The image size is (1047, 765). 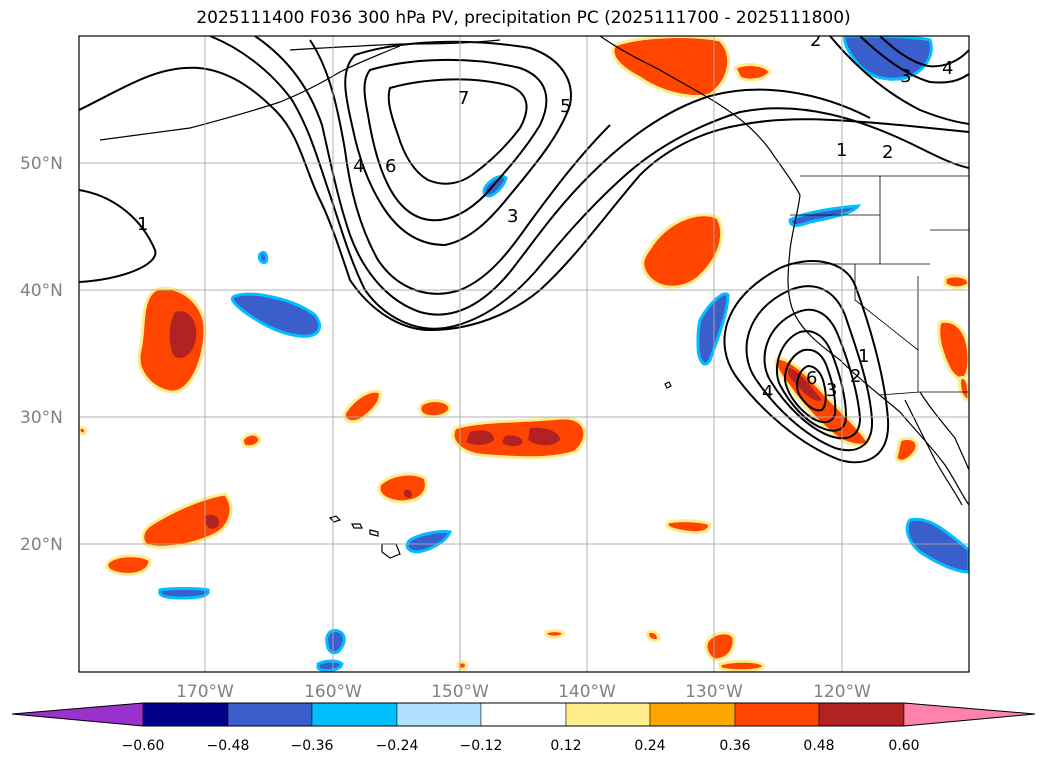 What do you see at coordinates (818, 746) in the screenshot?
I see `colorbar-tick-label: 0.48` at bounding box center [818, 746].